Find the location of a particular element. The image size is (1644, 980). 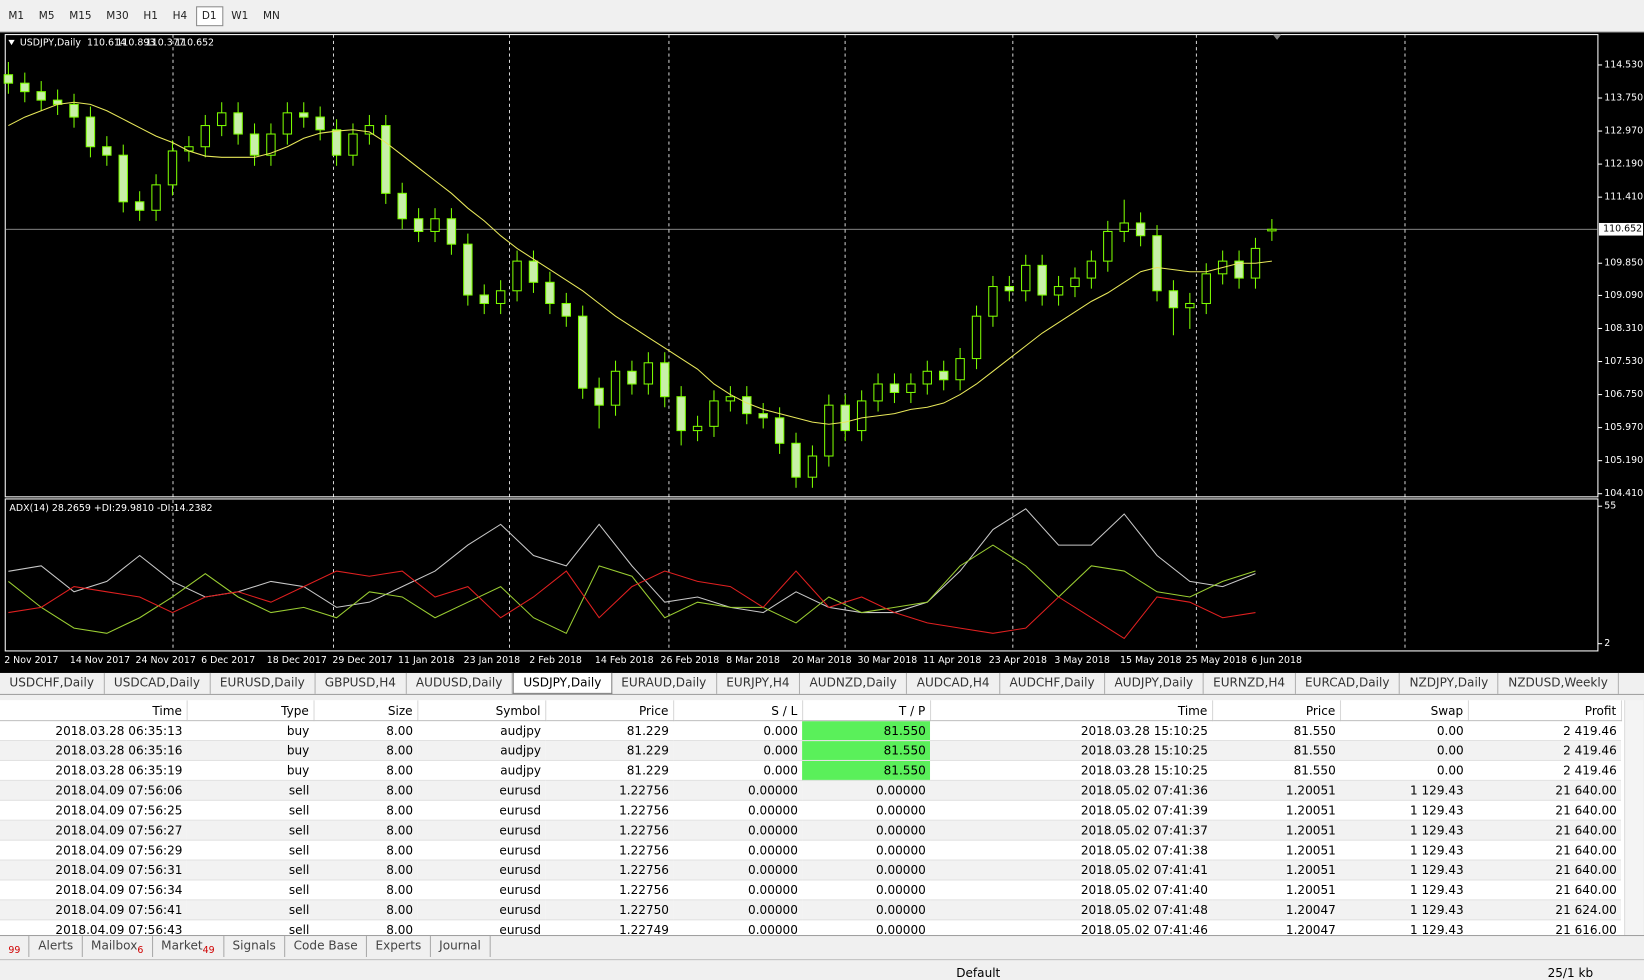

chart-tab: AUDCAD,H4 is located at coordinates (954, 683).